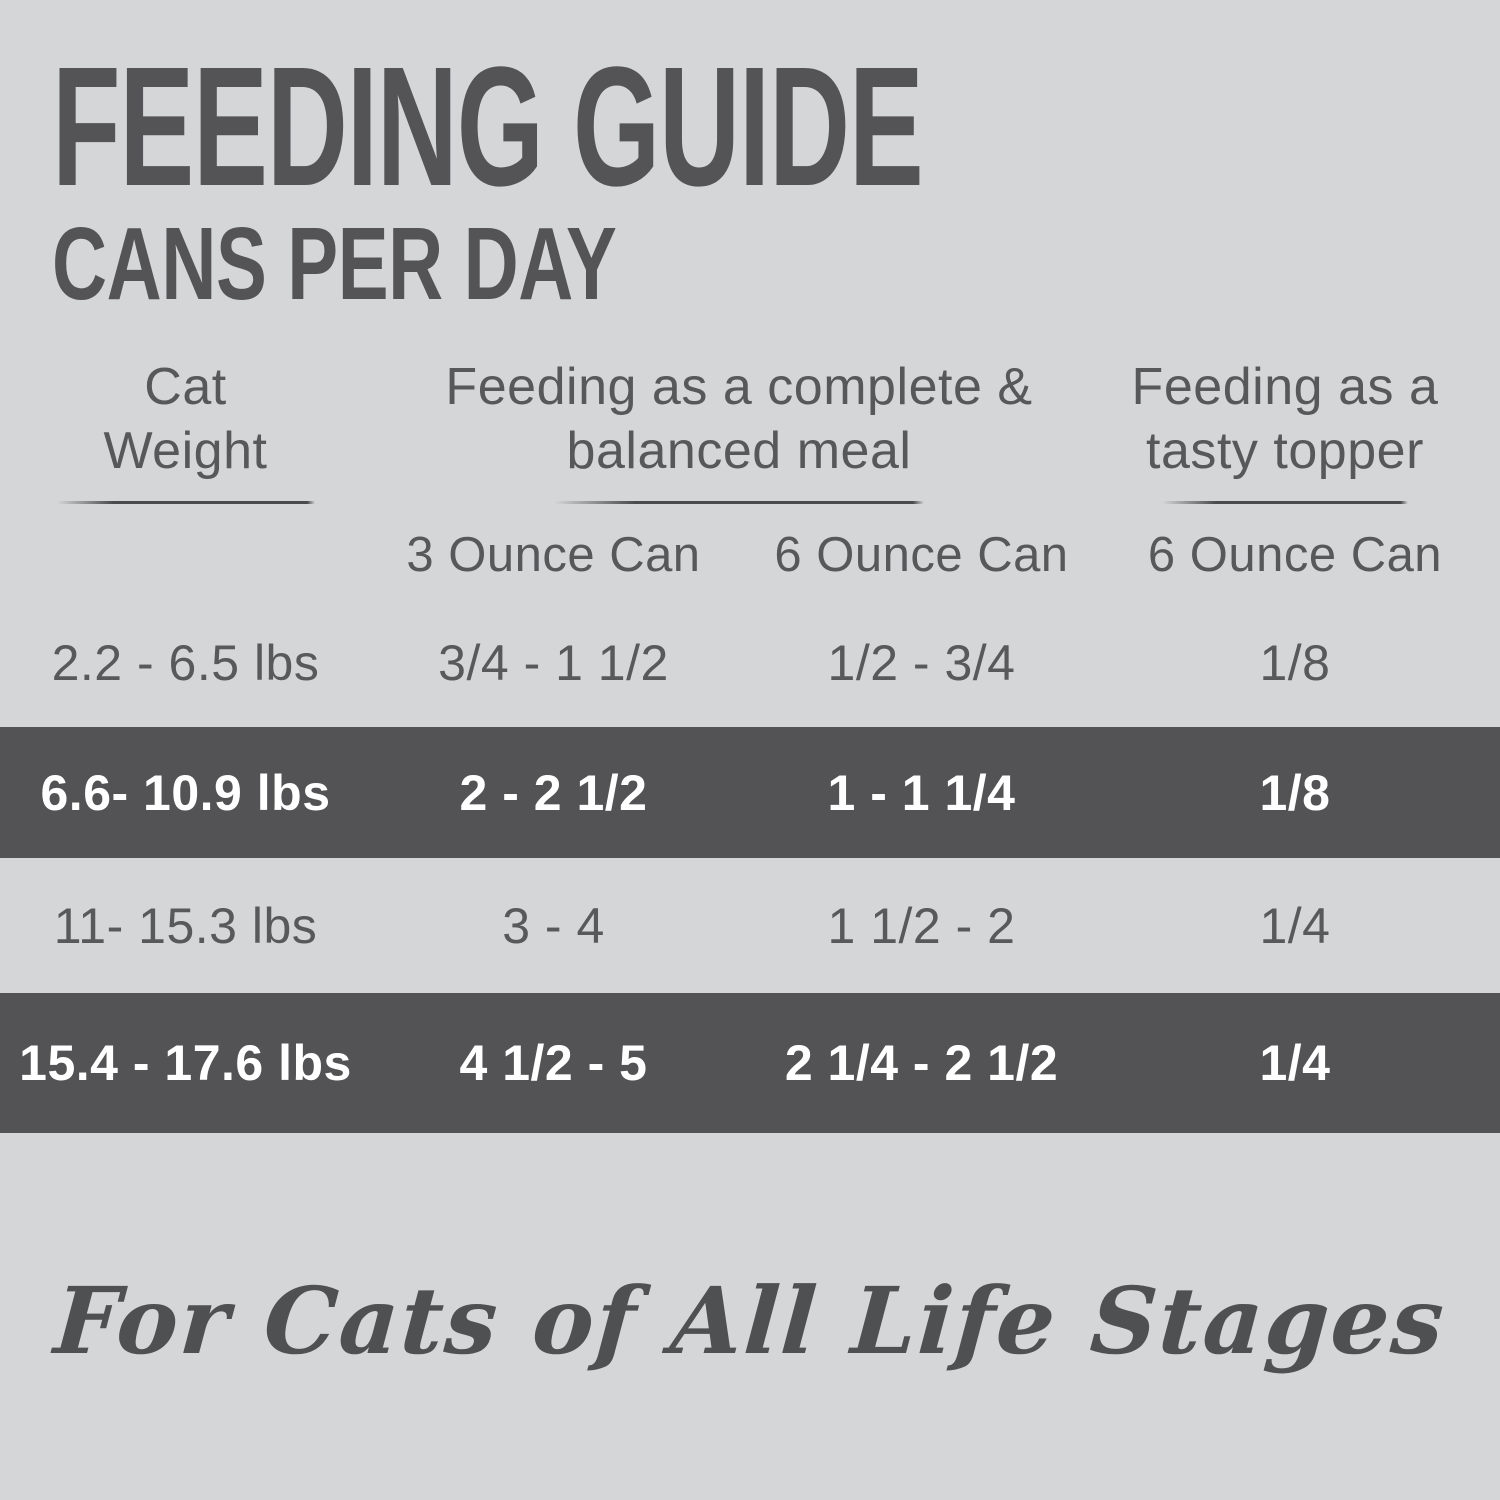 The image size is (1500, 1500). Describe the element at coordinates (185, 662) in the screenshot. I see `cell-cat-weight: 2.2 - 6.5 lbs` at that location.